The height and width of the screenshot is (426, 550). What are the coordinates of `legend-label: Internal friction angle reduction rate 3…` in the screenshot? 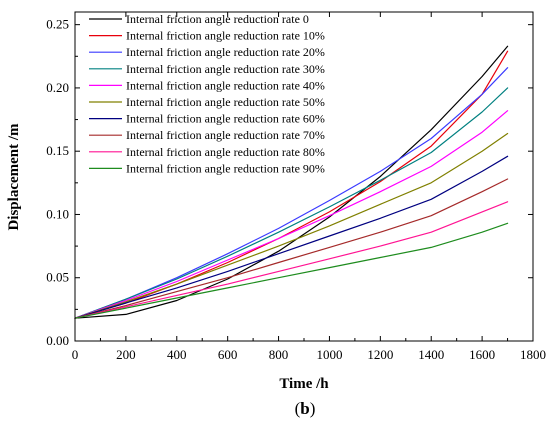 It's located at (225, 69).